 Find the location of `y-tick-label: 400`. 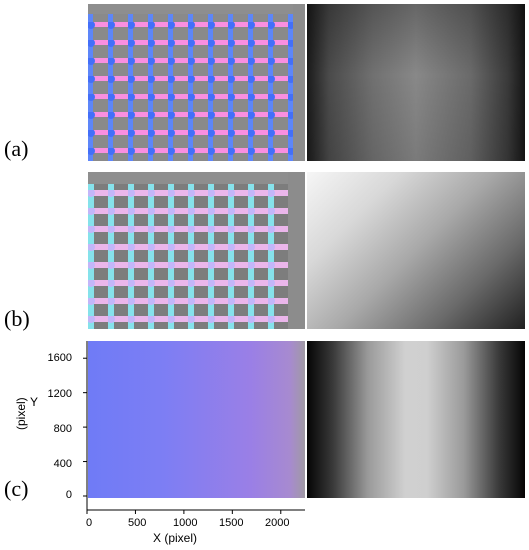

y-tick-label: 400 is located at coordinates (62, 464).